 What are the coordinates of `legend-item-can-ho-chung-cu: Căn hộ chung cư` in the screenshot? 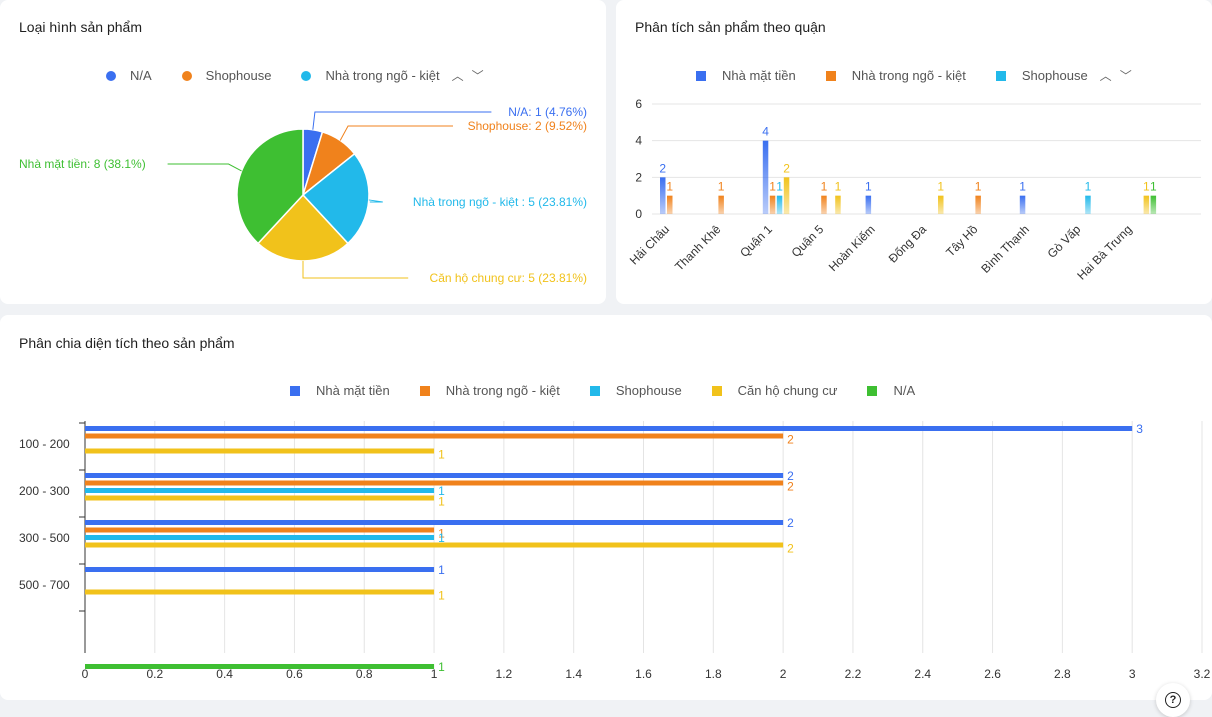 It's located at (774, 390).